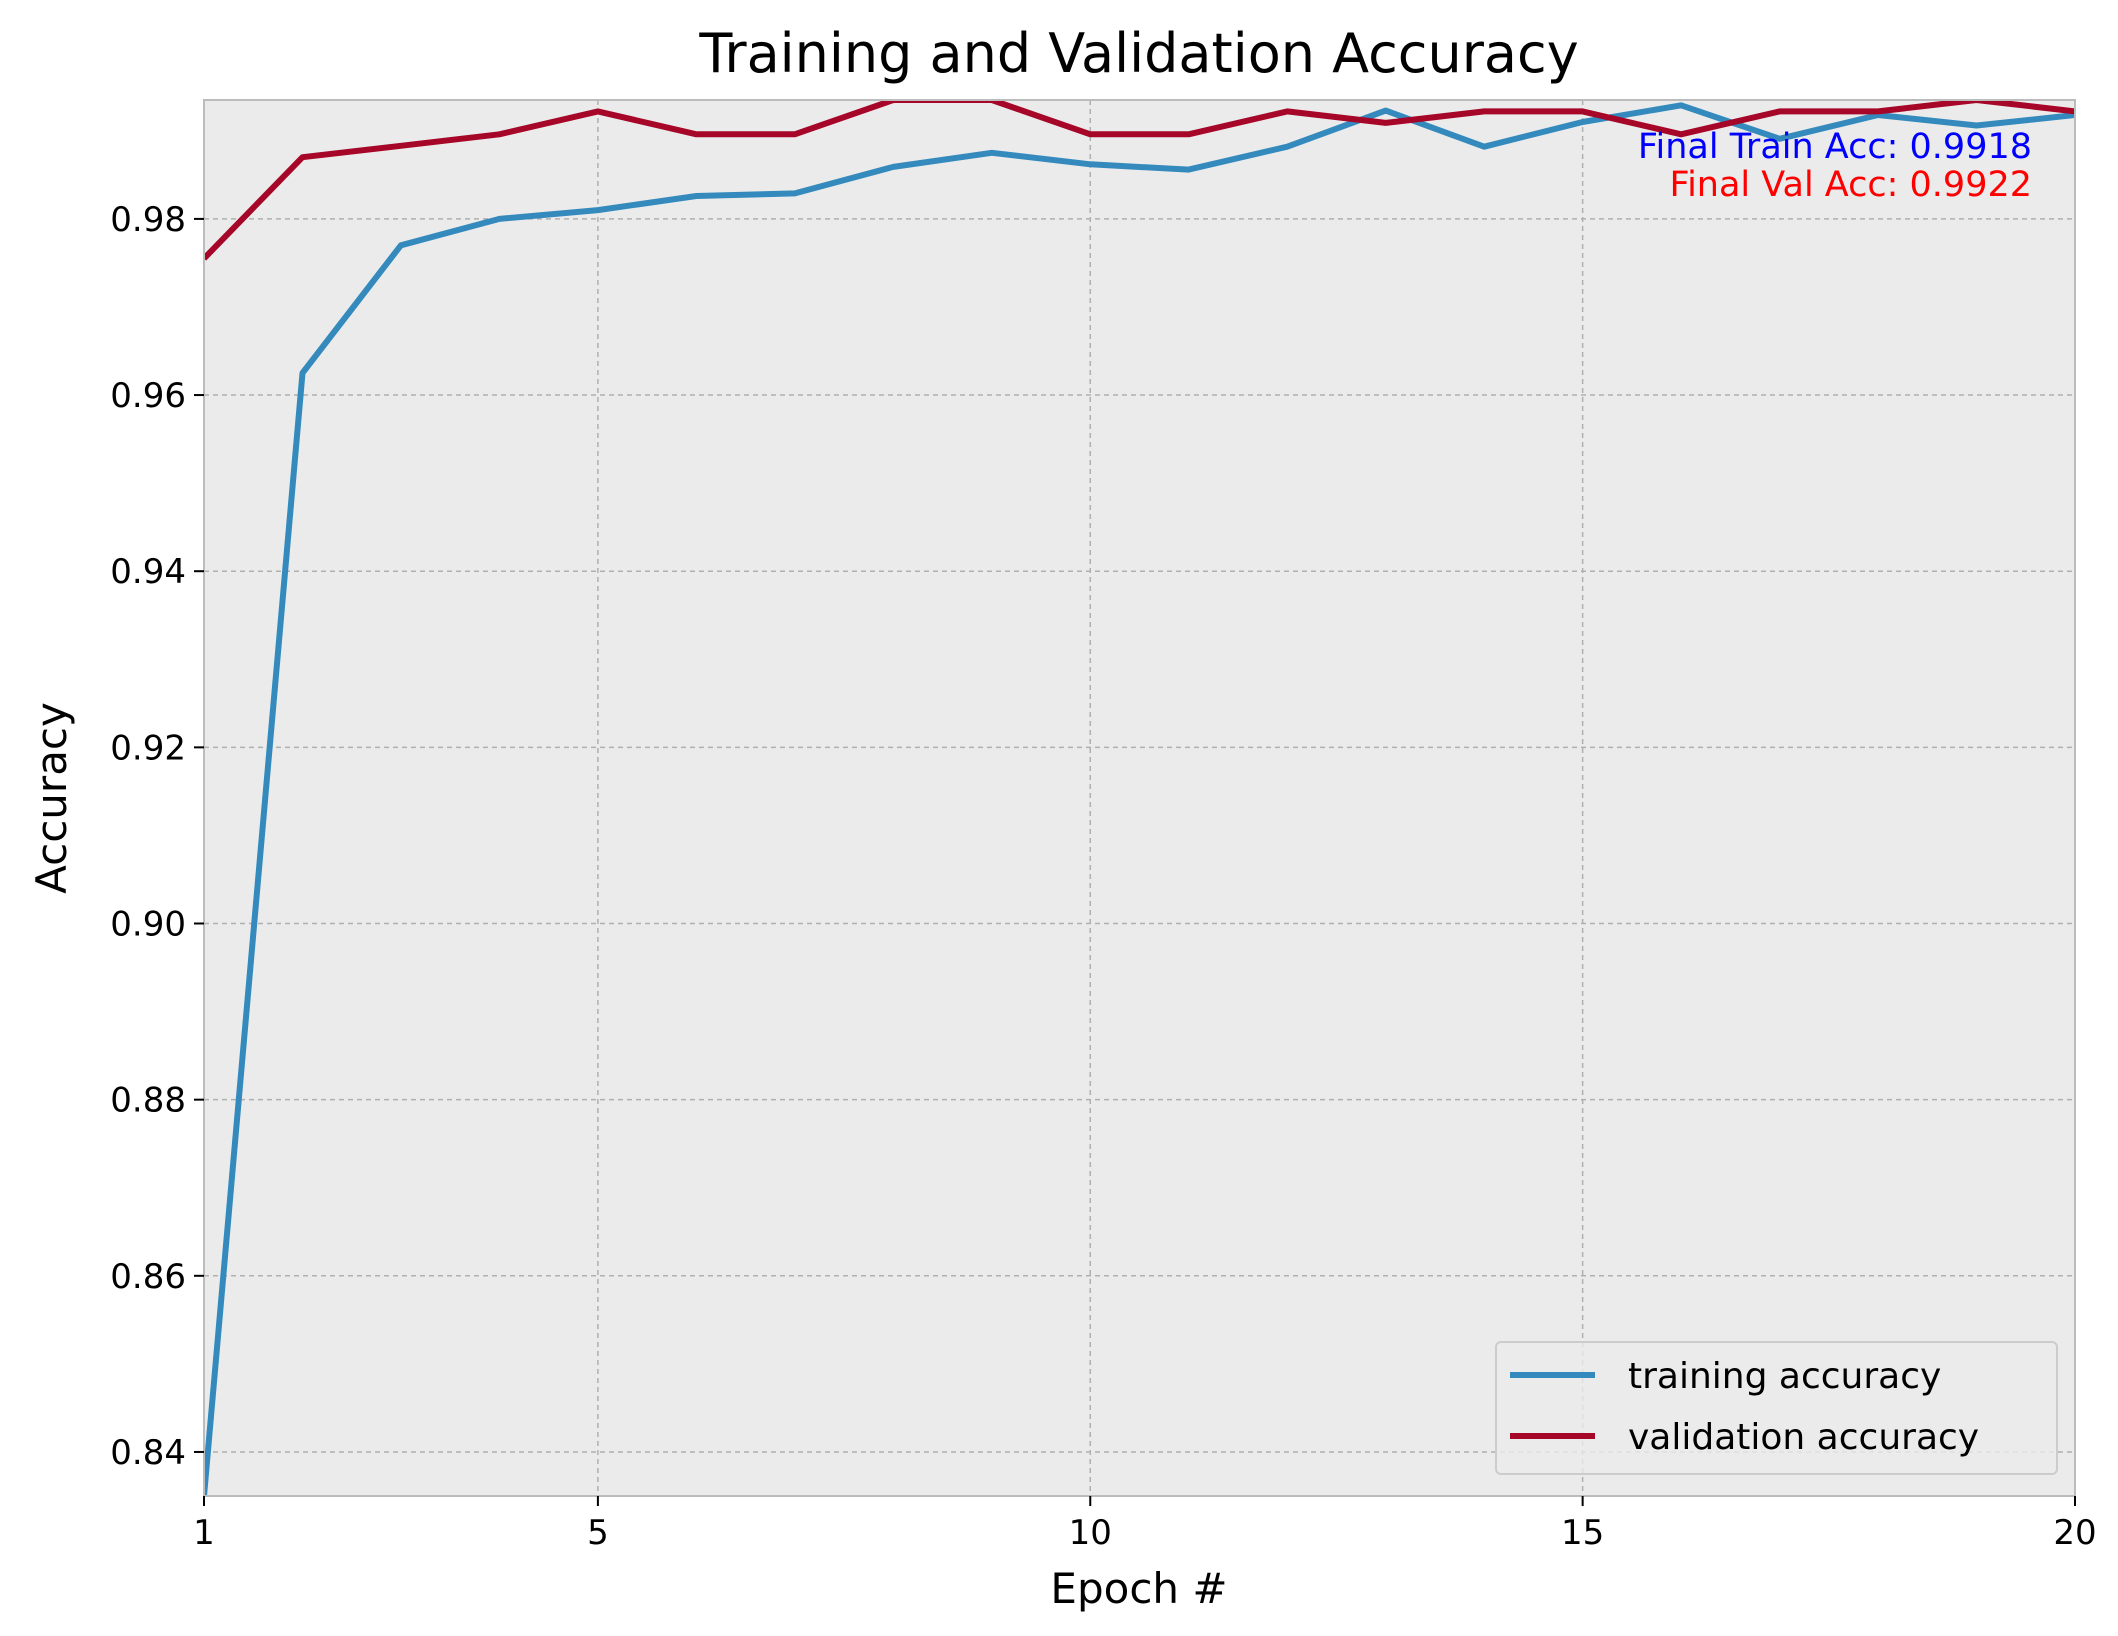  What do you see at coordinates (148, 1277) in the screenshot?
I see `y-tick-label: 0.86` at bounding box center [148, 1277].